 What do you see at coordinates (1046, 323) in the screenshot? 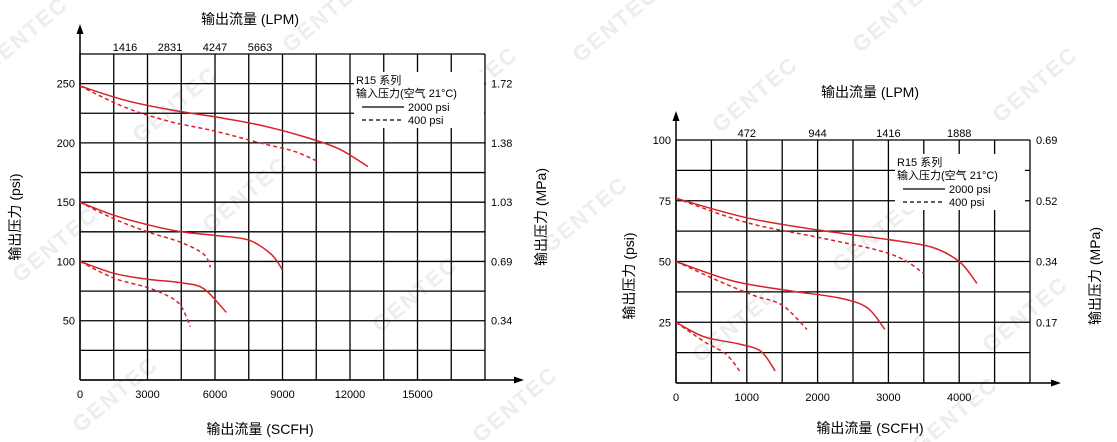
I see `right-axis-tick-label: 0.17` at bounding box center [1046, 323].